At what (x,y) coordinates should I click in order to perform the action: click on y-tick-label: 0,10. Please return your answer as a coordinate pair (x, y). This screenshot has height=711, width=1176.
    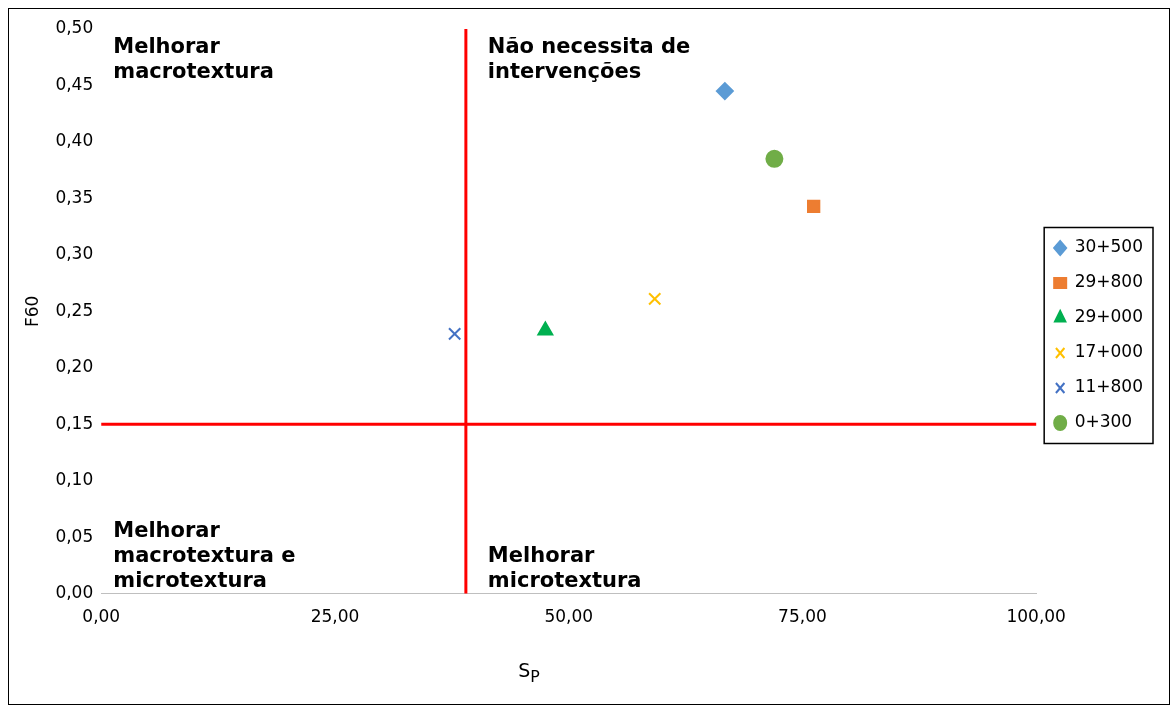
    Looking at the image, I should click on (74, 479).